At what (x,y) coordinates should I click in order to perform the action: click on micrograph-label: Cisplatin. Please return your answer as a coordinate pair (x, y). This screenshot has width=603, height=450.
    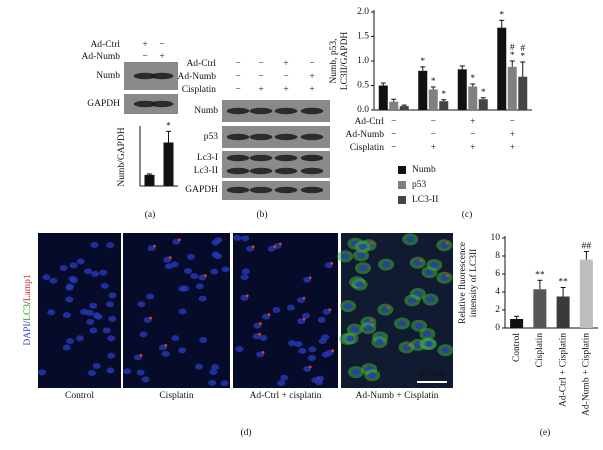
    Looking at the image, I should click on (176, 396).